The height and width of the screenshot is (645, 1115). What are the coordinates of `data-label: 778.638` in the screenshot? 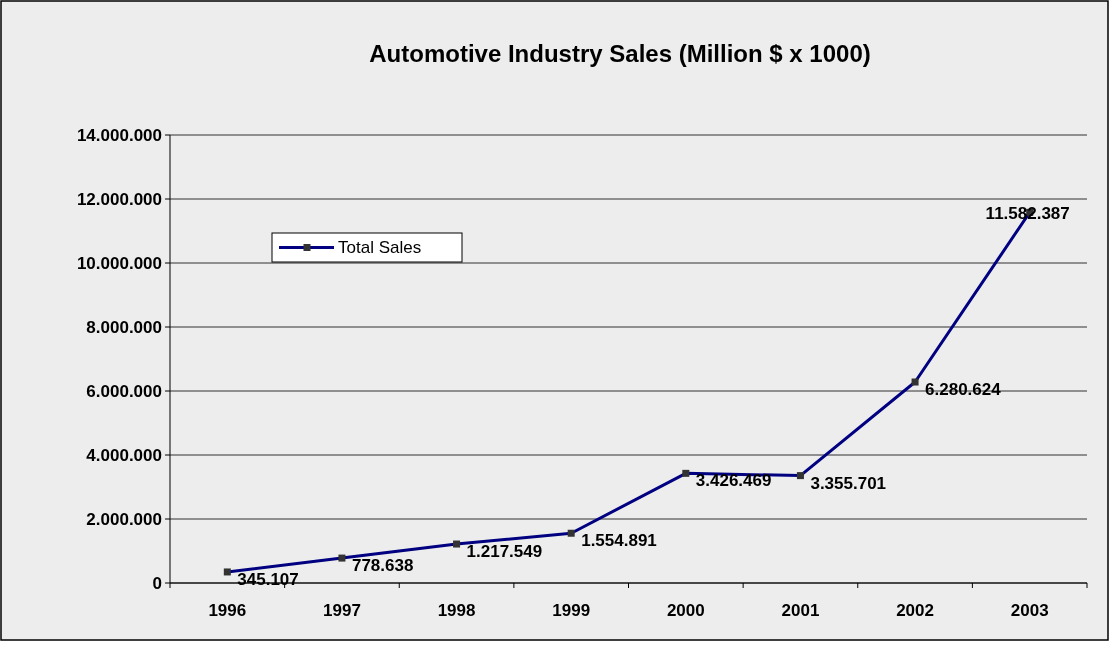 It's located at (382, 566).